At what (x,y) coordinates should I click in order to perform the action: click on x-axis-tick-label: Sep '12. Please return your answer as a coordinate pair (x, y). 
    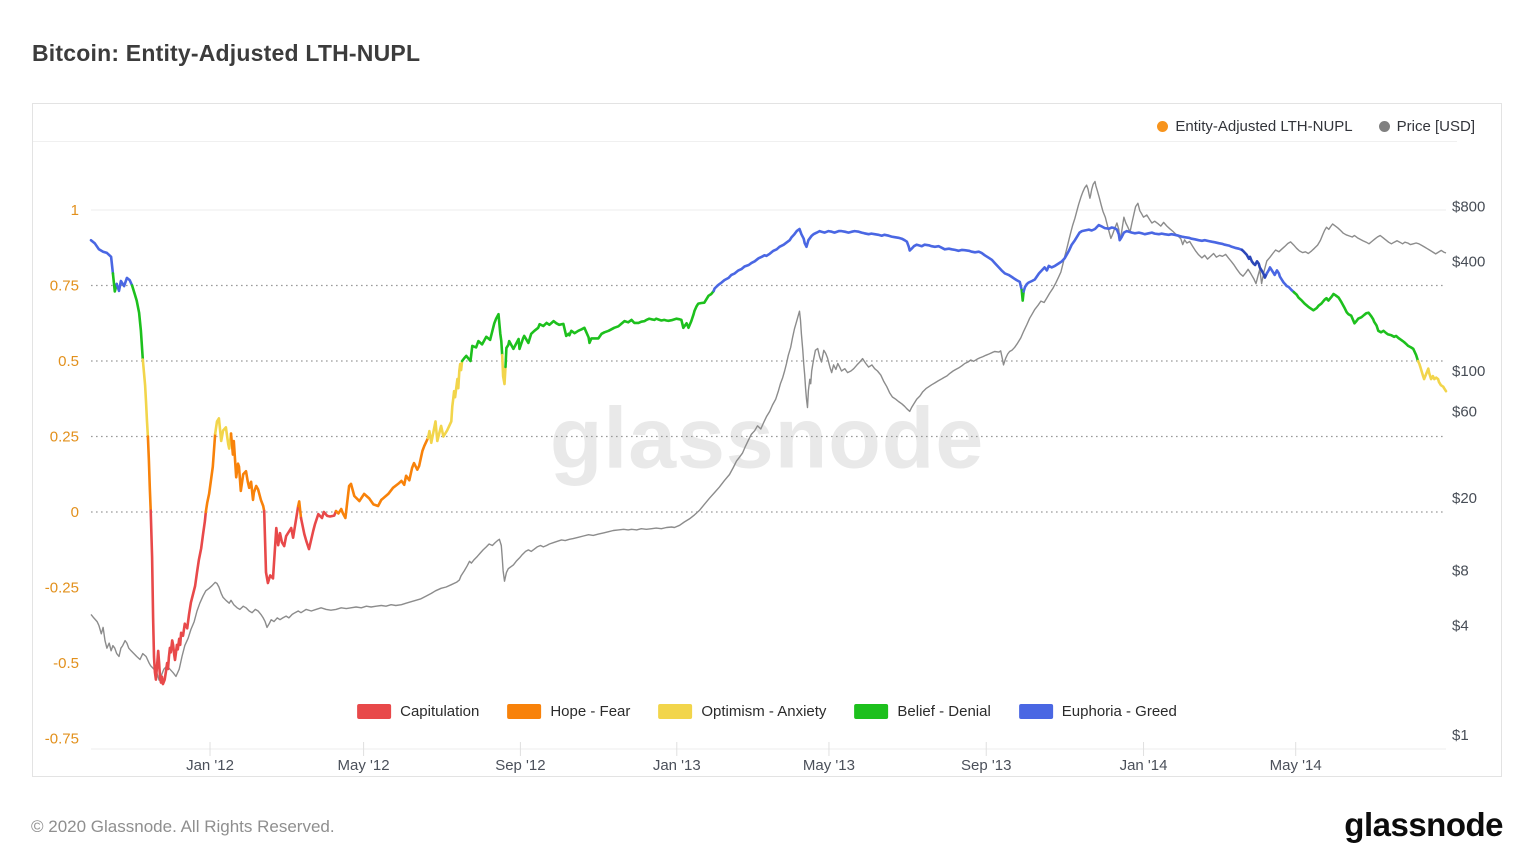
    Looking at the image, I should click on (520, 765).